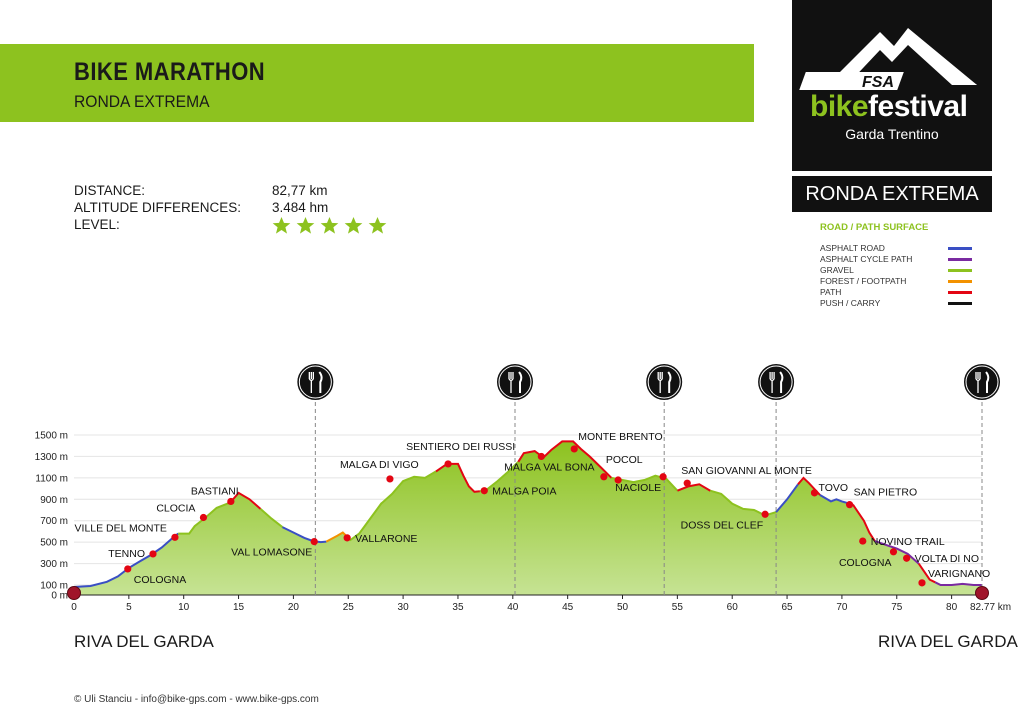 This screenshot has height=723, width=1024. What do you see at coordinates (959, 574) in the screenshot?
I see `waypoint-label: VARIGNANO` at bounding box center [959, 574].